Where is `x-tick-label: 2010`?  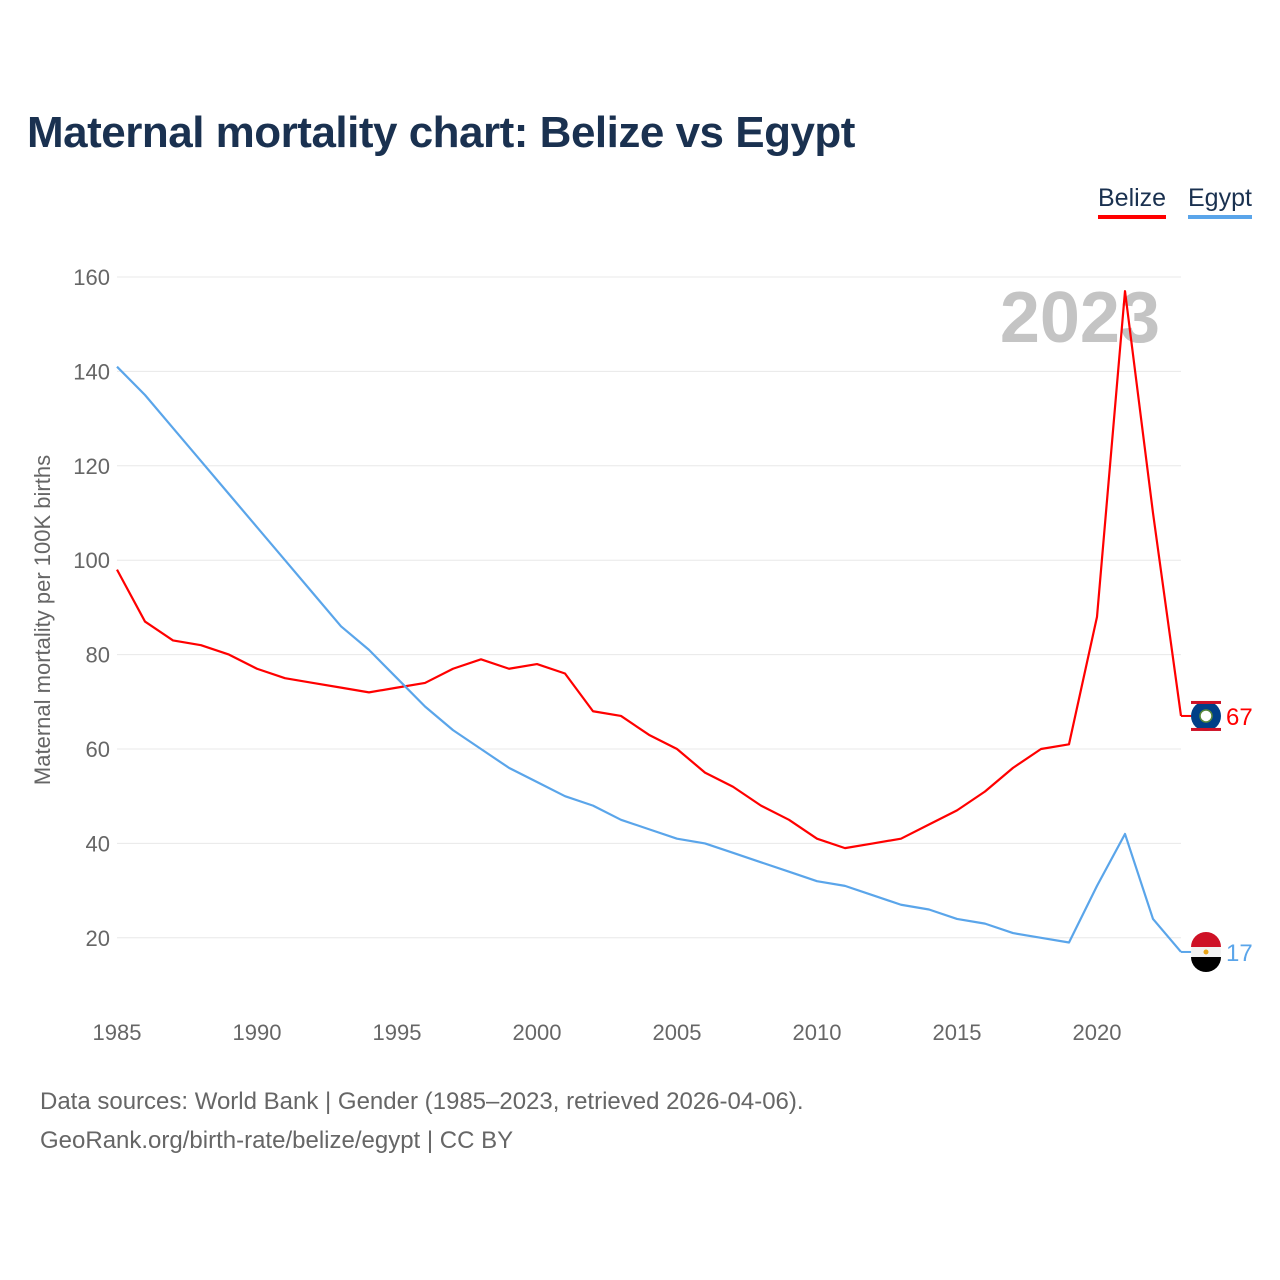 x-tick-label: 2010 is located at coordinates (817, 1032).